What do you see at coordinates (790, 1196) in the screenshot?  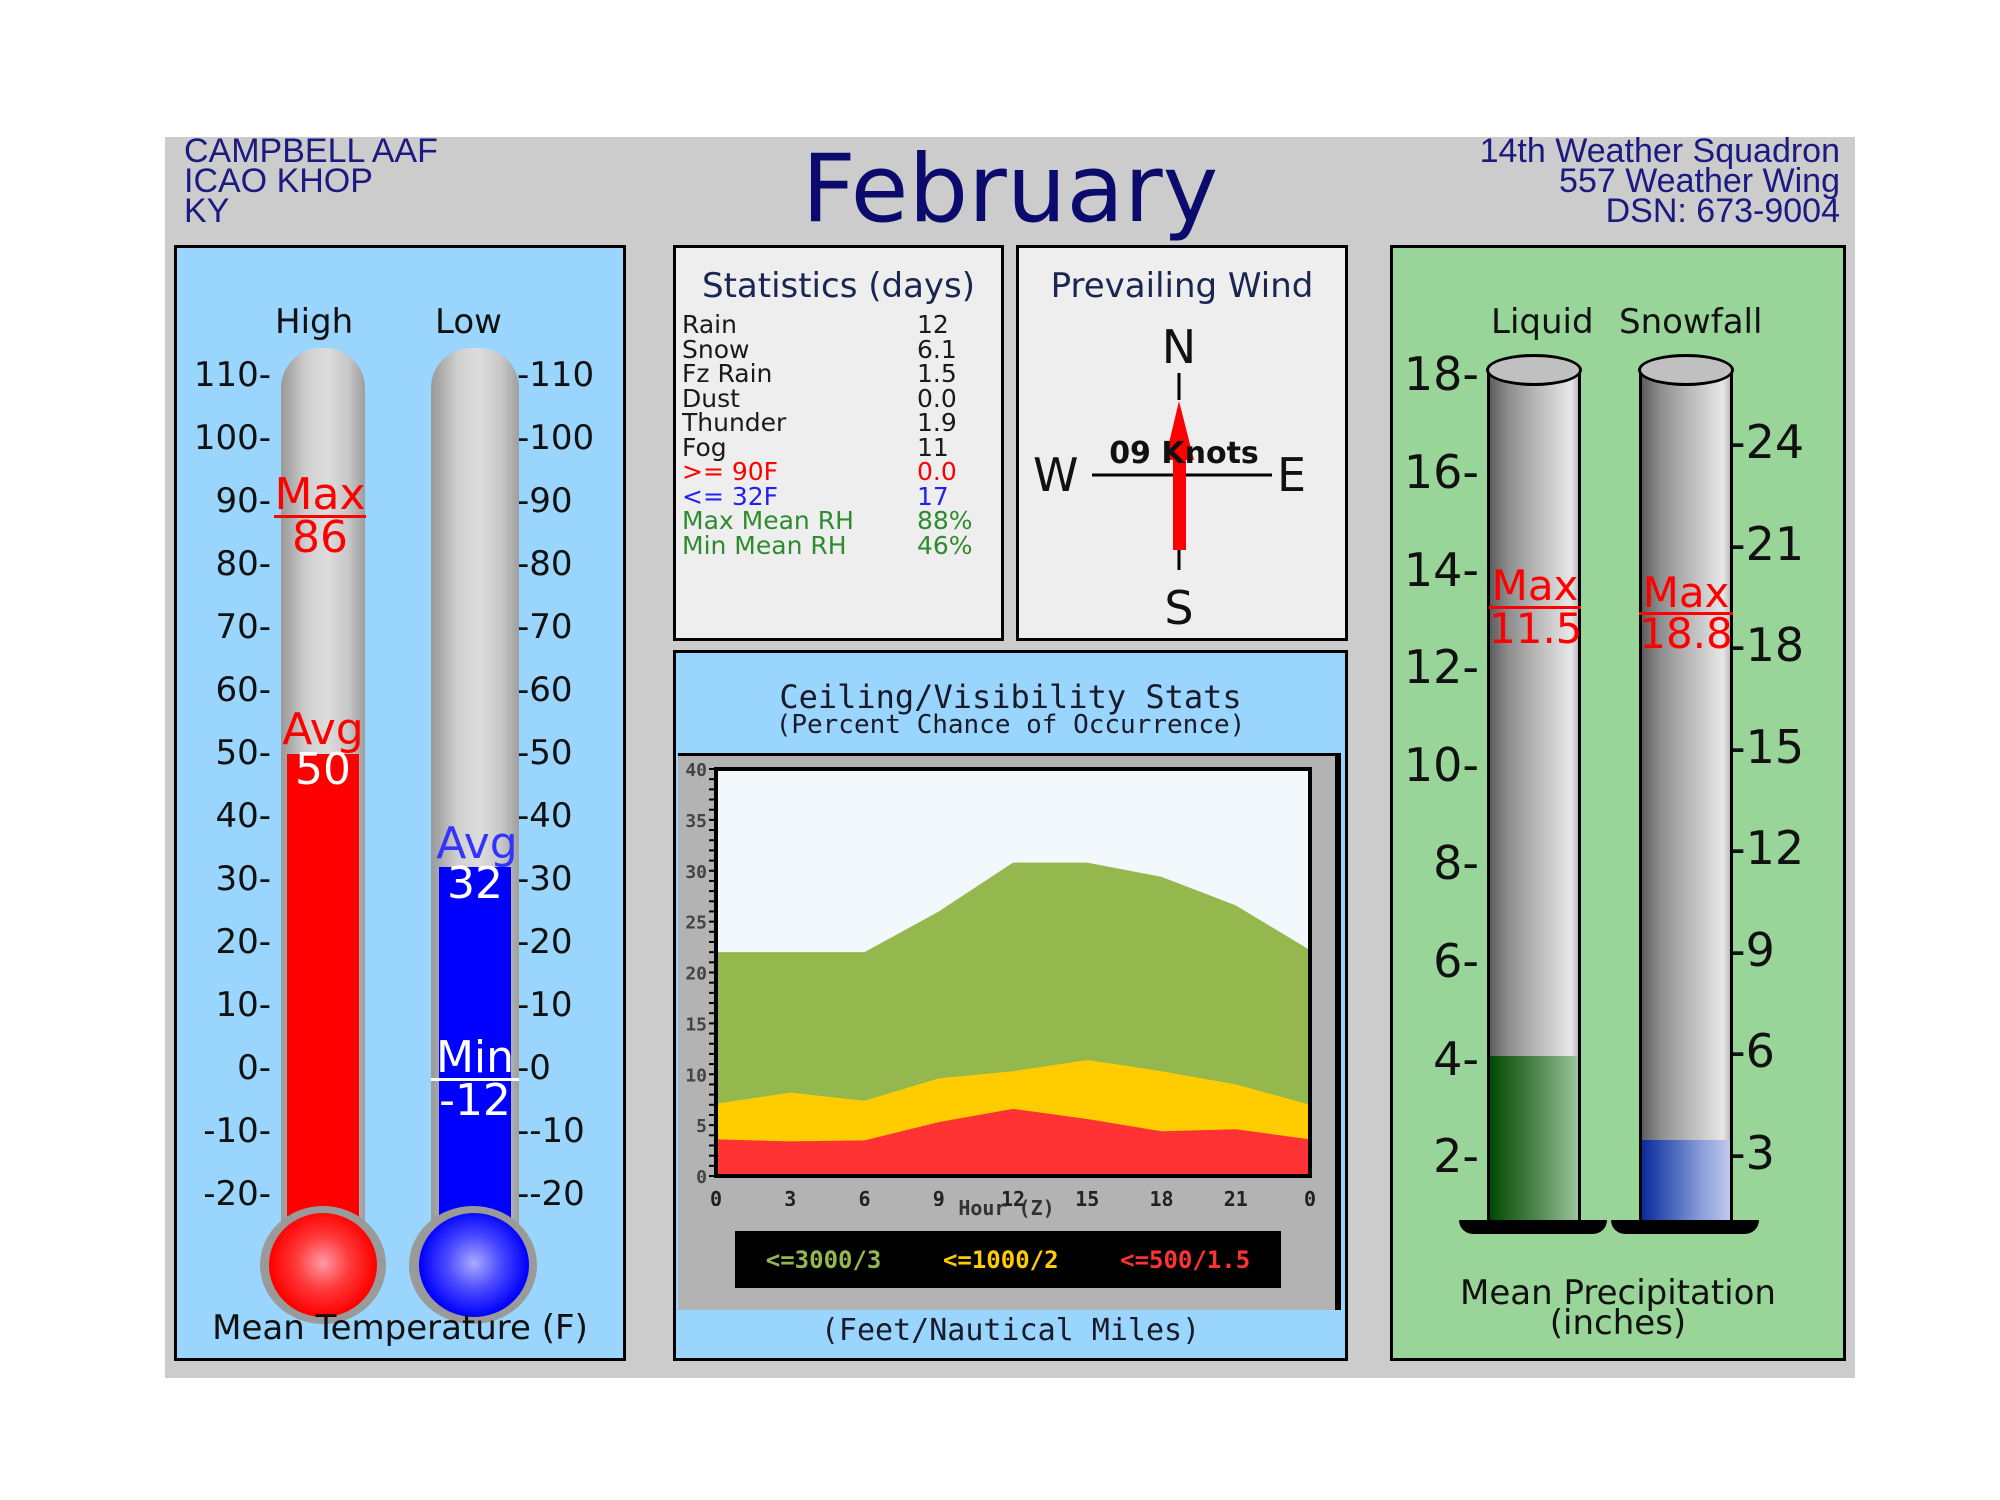 I see `x-tick-label: 3` at bounding box center [790, 1196].